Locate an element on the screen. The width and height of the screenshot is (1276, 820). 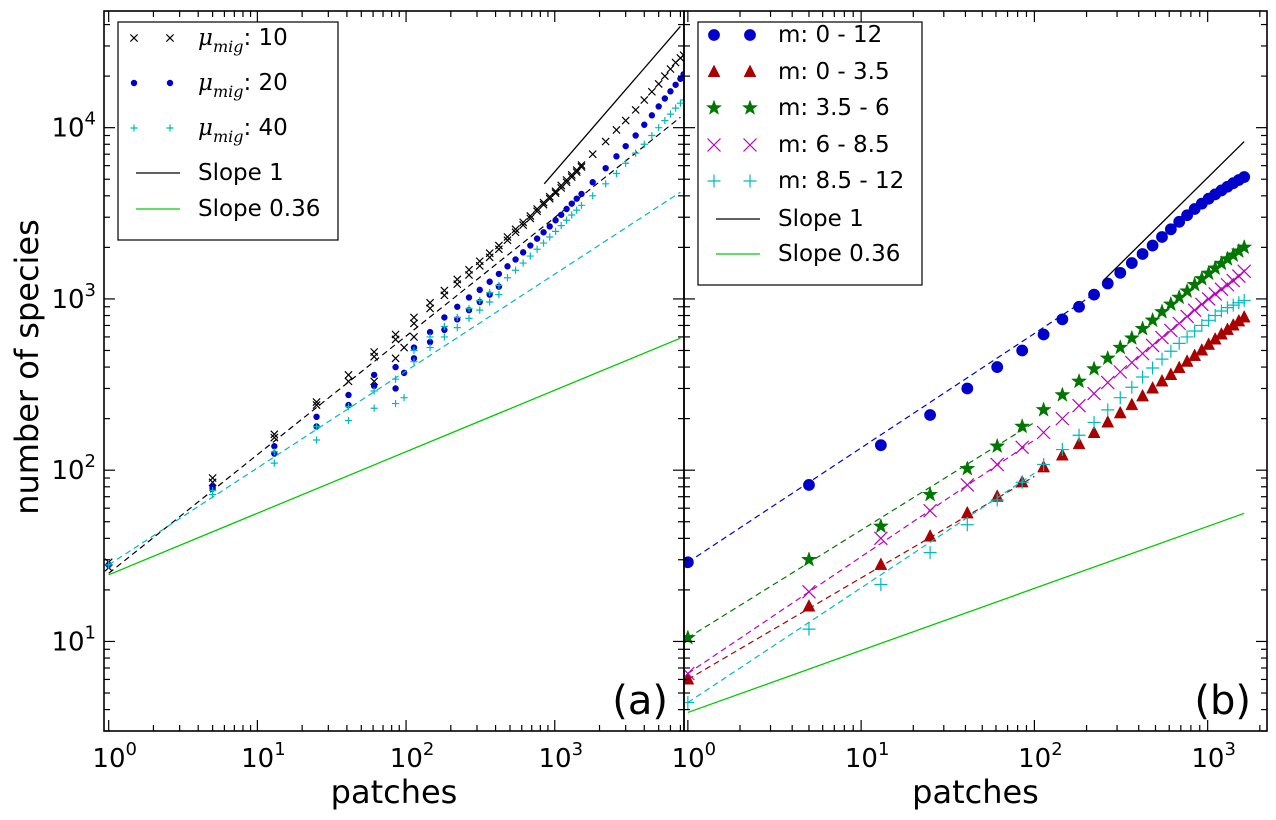
legend-item: m: 3.5 - 6 is located at coordinates (797, 108).